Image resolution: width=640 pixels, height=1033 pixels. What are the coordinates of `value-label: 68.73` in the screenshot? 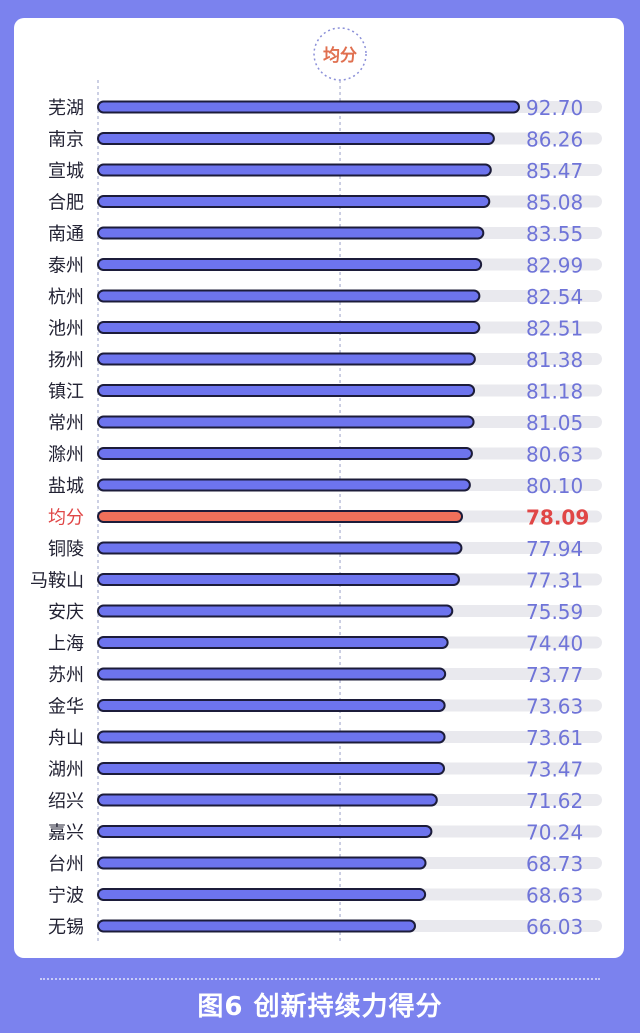 It's located at (554, 864).